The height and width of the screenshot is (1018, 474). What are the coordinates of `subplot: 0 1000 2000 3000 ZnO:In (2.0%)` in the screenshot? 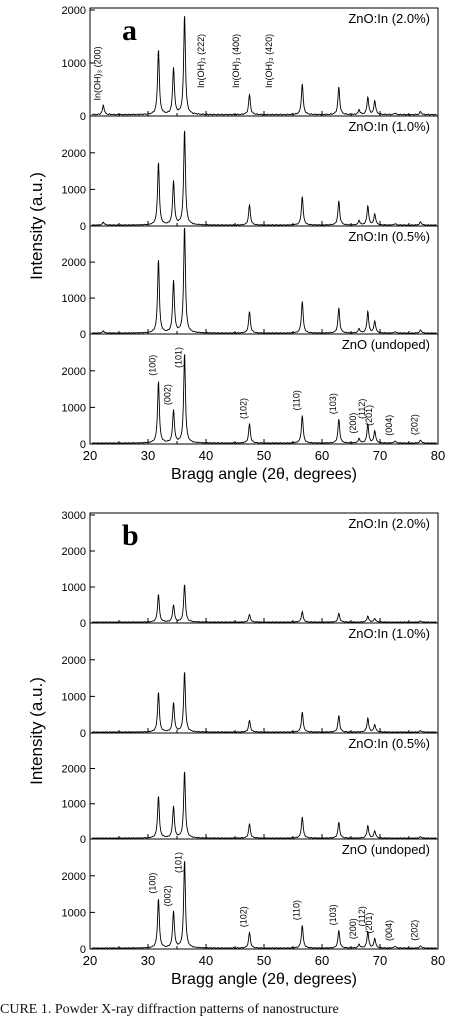 It's located at (250, 570).